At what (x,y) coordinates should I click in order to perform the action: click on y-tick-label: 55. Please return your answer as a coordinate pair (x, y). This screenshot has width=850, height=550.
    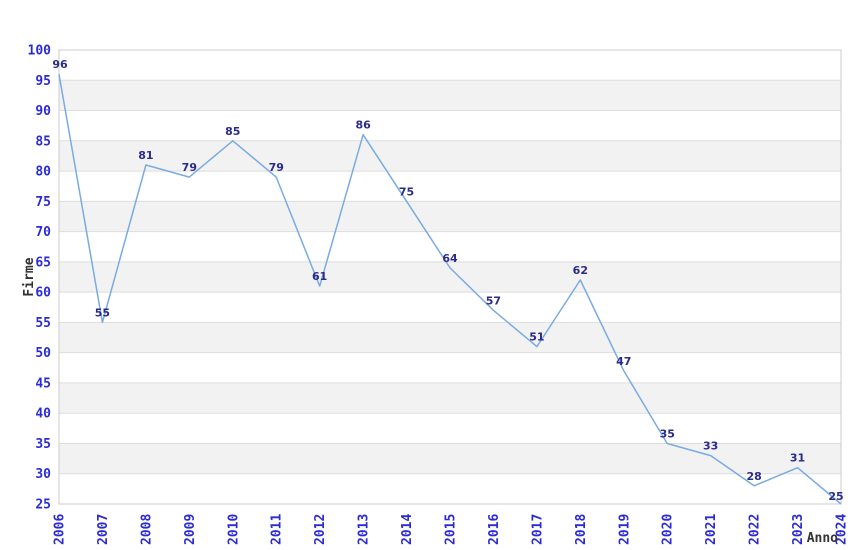
    Looking at the image, I should click on (43, 323).